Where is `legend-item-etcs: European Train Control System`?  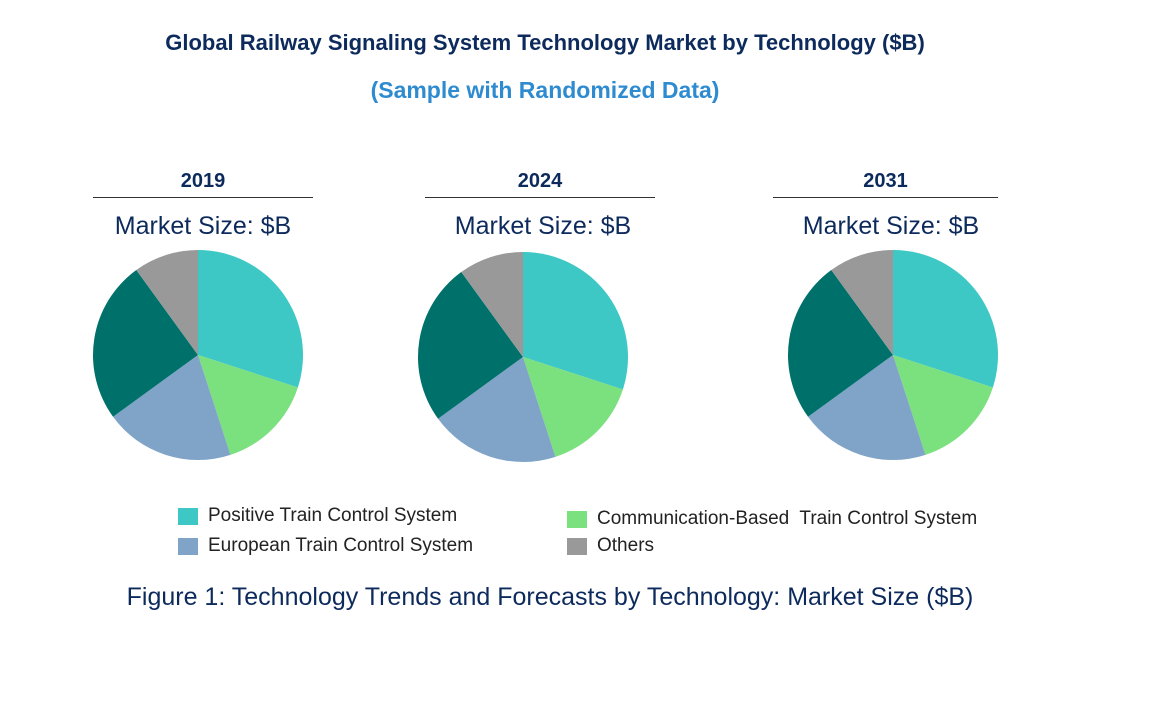 legend-item-etcs: European Train Control System is located at coordinates (325, 546).